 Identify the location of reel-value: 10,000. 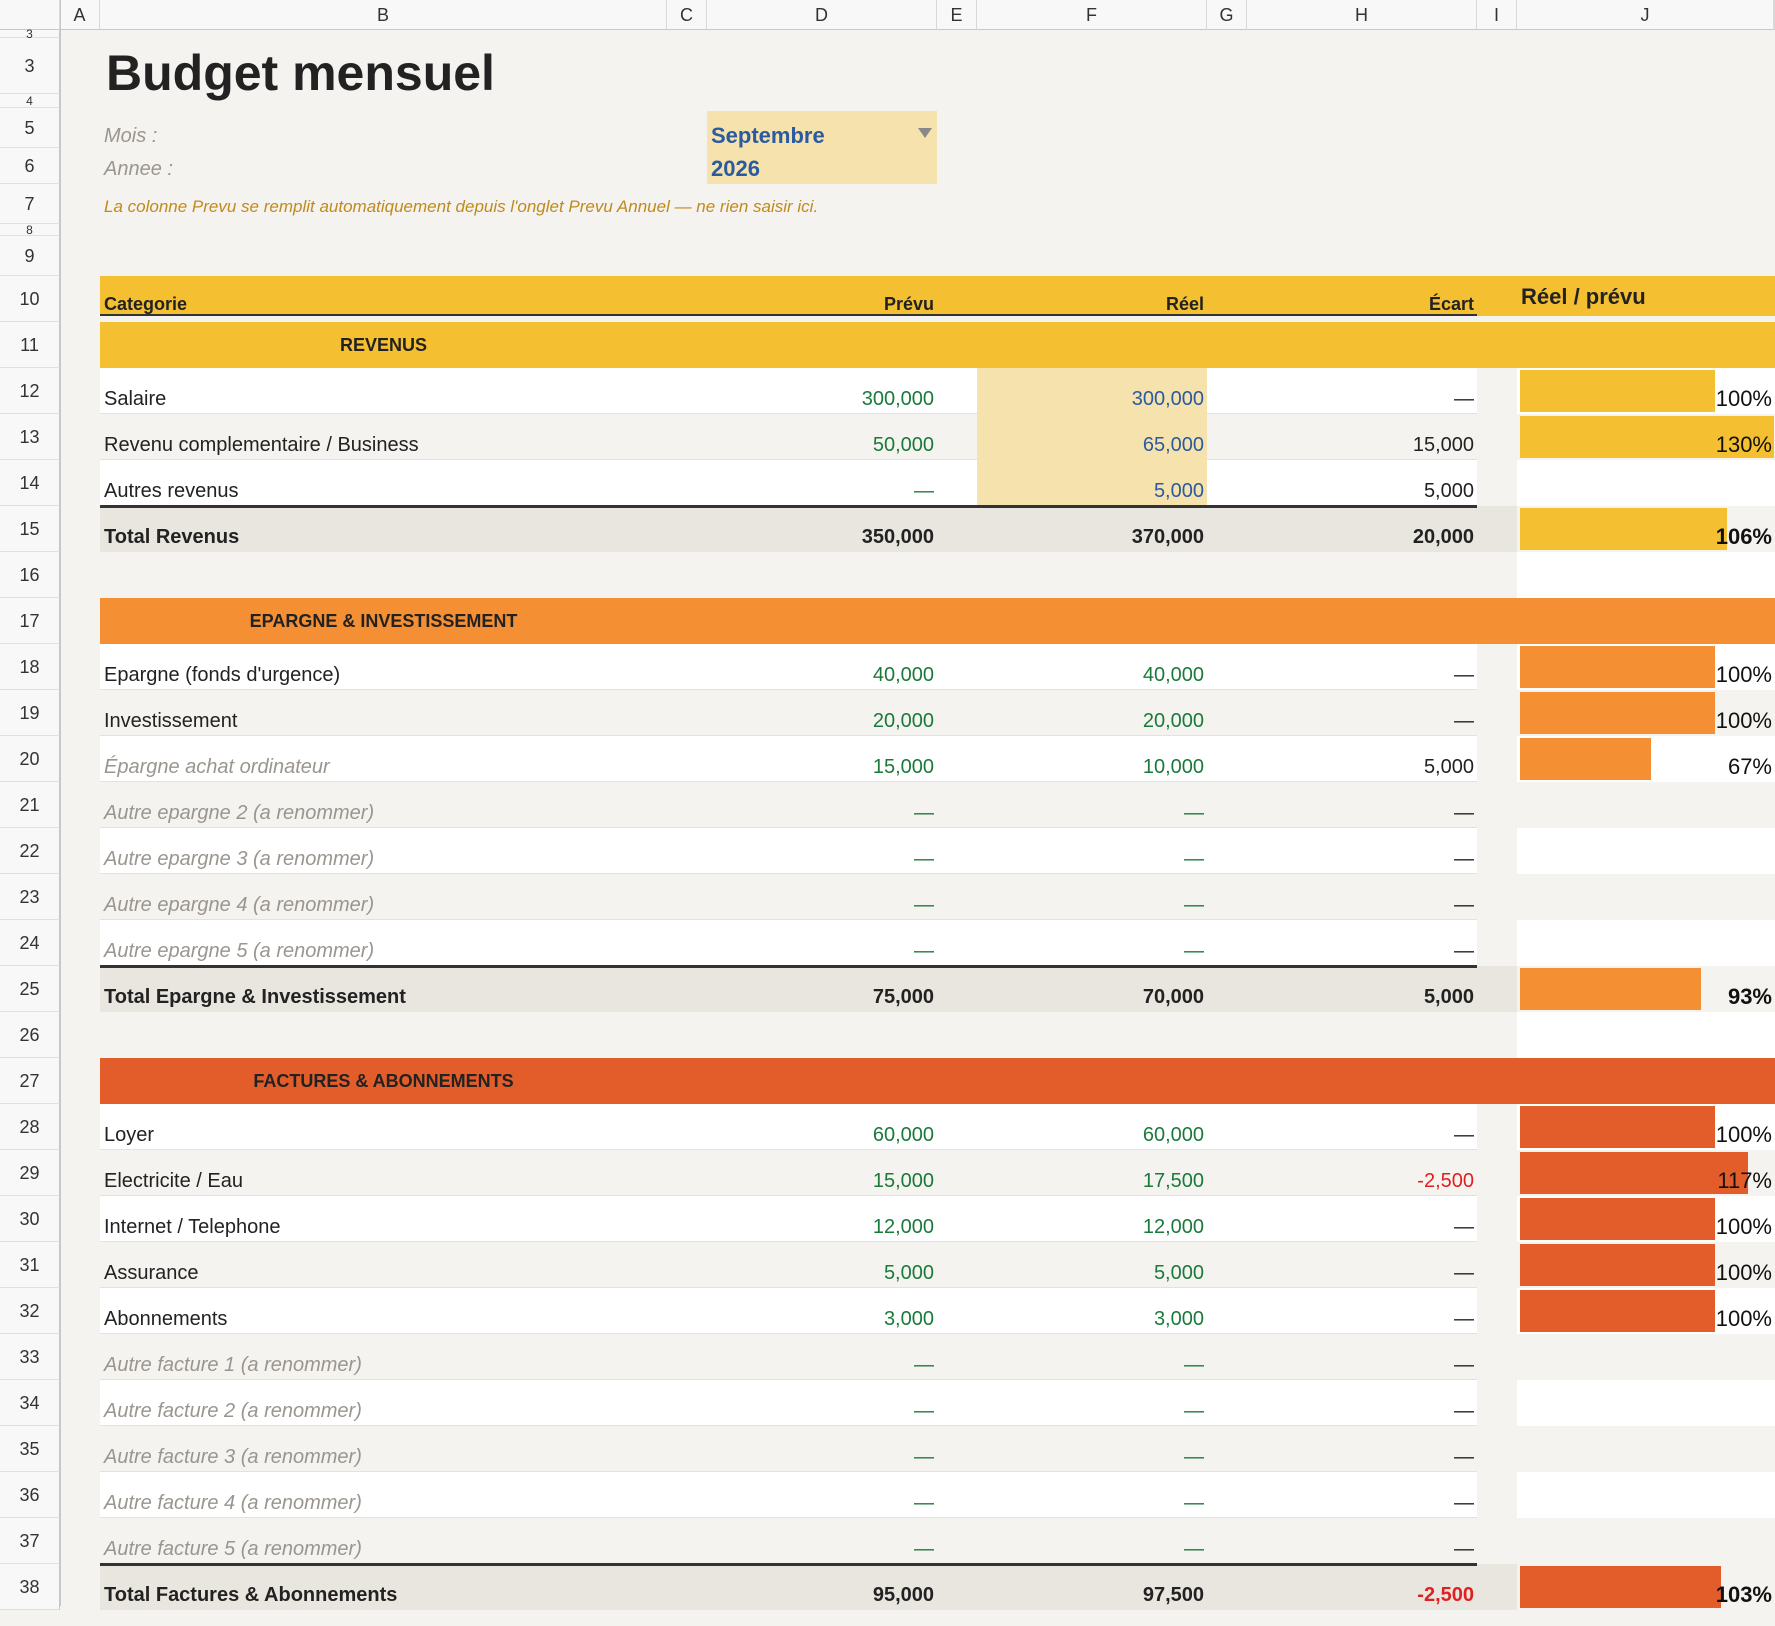
(1173, 767).